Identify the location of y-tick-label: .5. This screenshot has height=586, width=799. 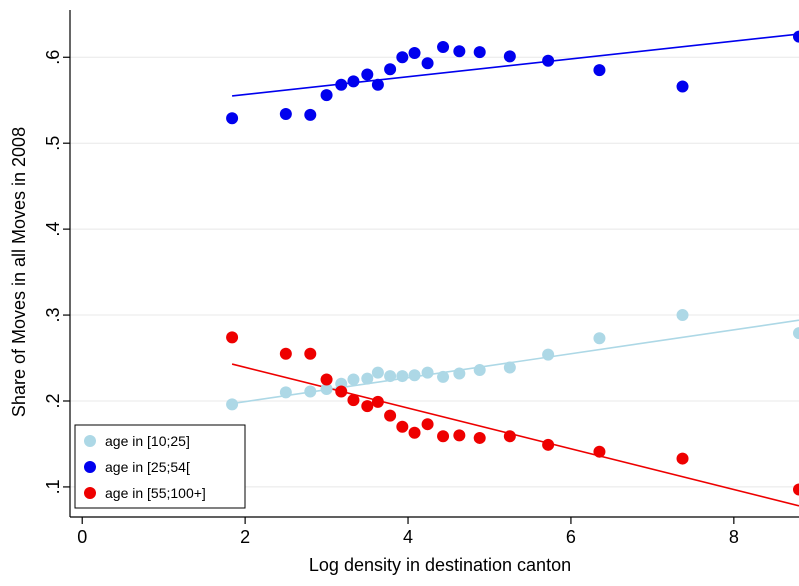
(53, 143).